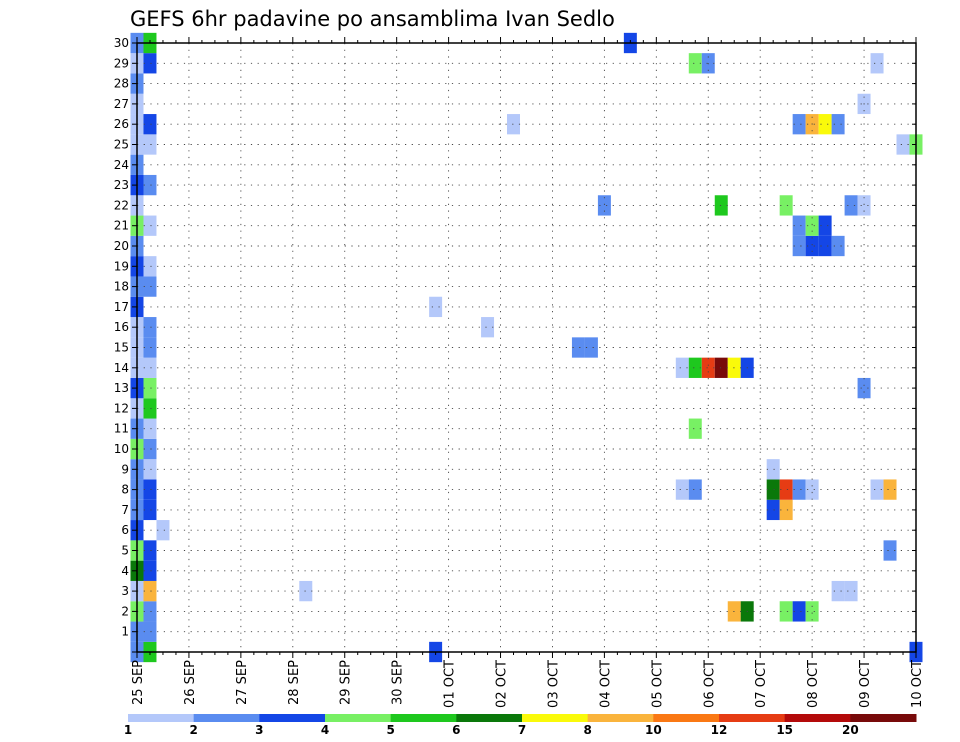 This screenshot has width=960, height=742. Describe the element at coordinates (121, 124) in the screenshot. I see `y-tick-label: 26` at that location.